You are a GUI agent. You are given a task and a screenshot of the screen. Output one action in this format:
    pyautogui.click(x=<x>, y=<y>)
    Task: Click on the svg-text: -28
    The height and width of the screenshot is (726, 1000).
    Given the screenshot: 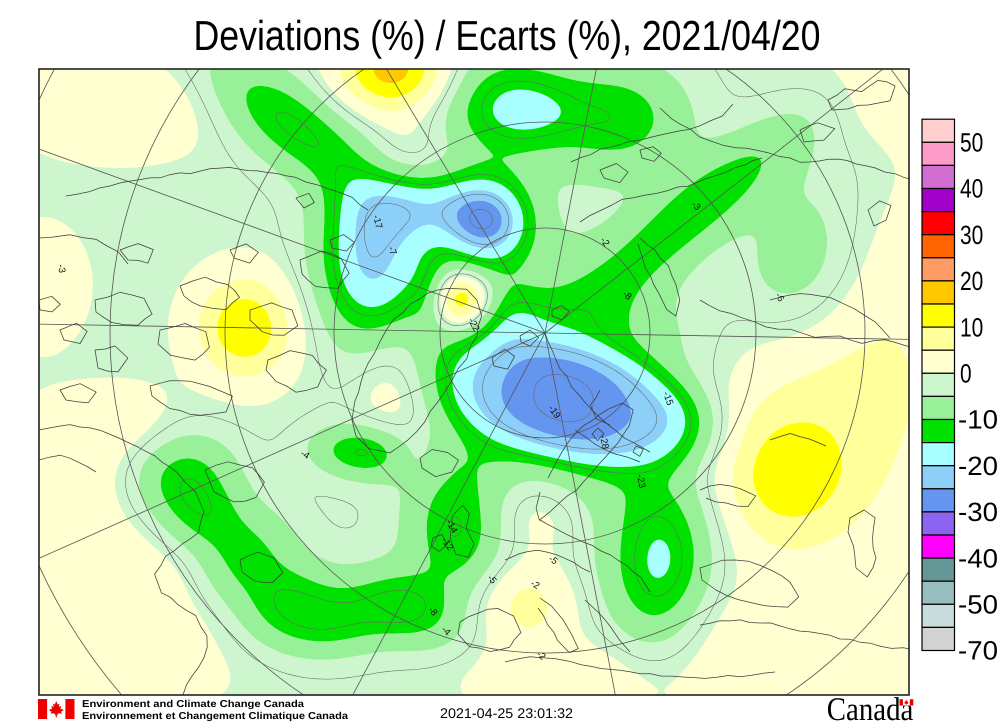 What is the action you would take?
    pyautogui.click(x=604, y=442)
    